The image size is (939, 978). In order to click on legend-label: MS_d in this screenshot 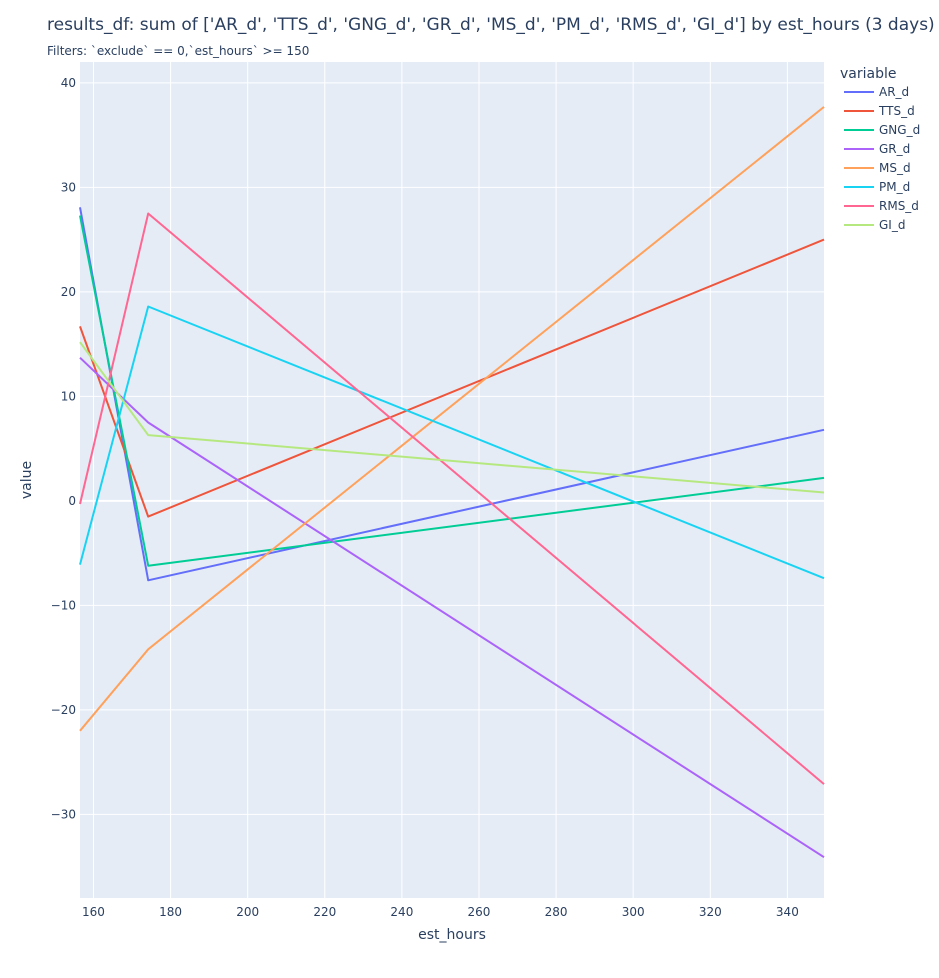, I will do `click(895, 168)`.